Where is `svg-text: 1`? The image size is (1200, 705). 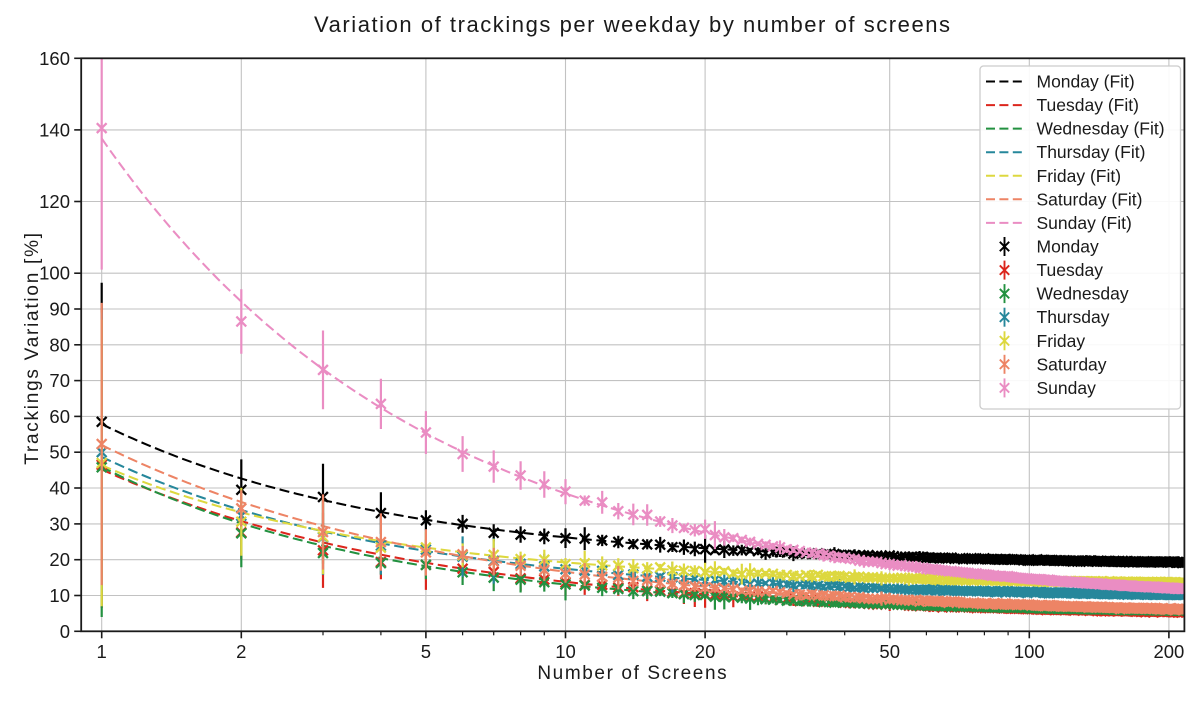 svg-text: 1 is located at coordinates (102, 651).